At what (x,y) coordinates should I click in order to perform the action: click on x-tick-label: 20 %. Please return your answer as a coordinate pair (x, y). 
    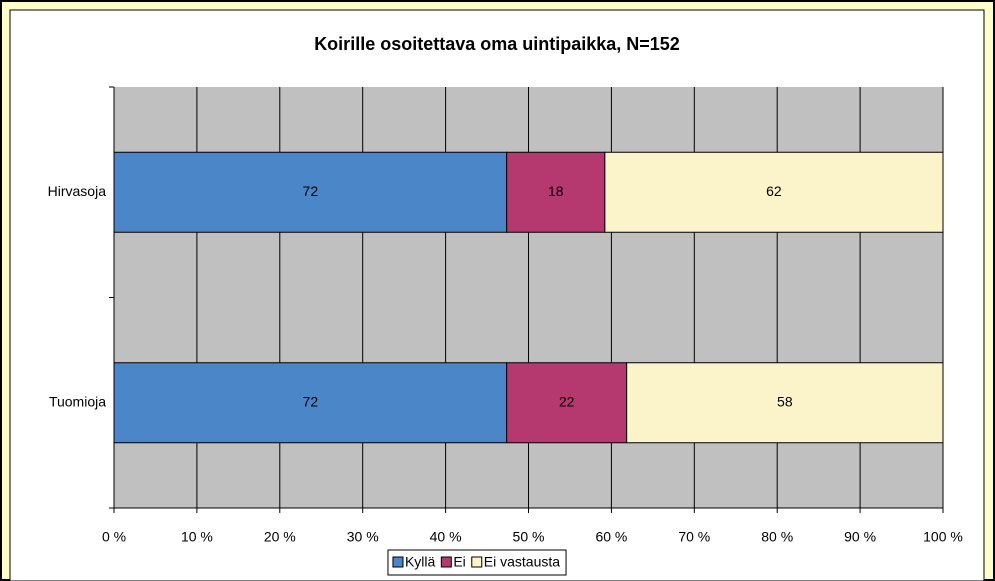
    Looking at the image, I should click on (280, 537).